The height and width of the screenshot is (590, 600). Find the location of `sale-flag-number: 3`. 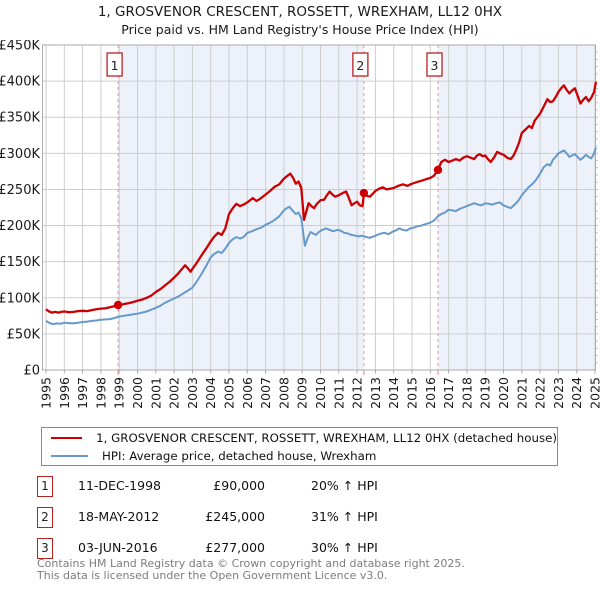

sale-flag-number: 3 is located at coordinates (435, 65).